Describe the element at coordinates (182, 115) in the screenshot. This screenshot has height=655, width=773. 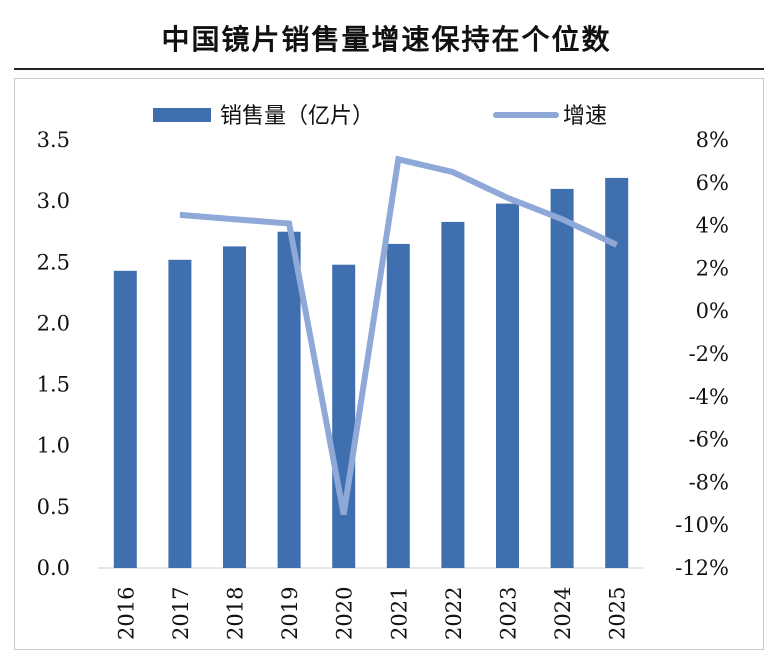
I see `legend-swatch-sales` at that location.